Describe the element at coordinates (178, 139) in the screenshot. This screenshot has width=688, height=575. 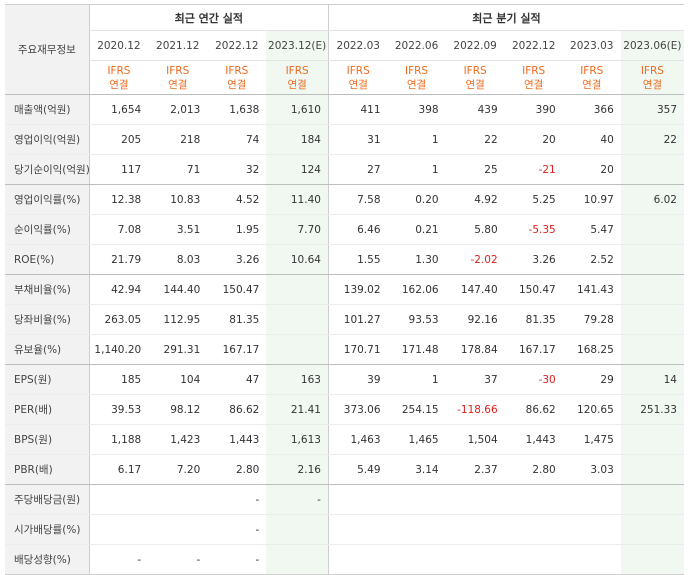
I see `value-cell: 218` at that location.